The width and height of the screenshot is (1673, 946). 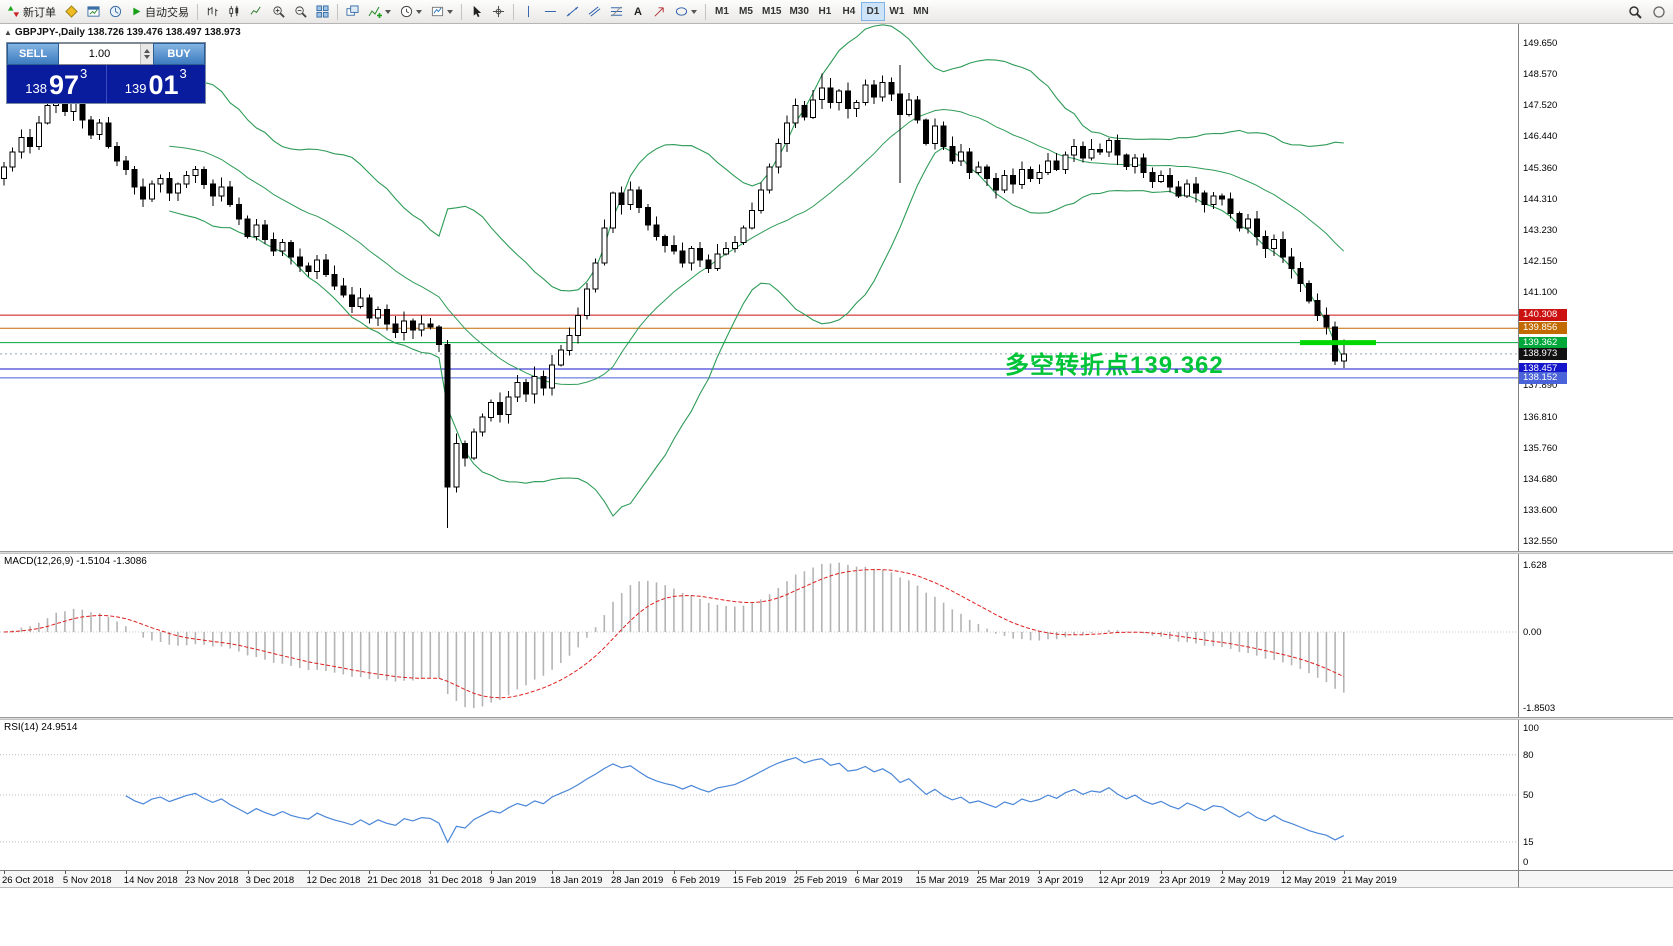 I want to click on vertical-line-icon, so click(x=528, y=11).